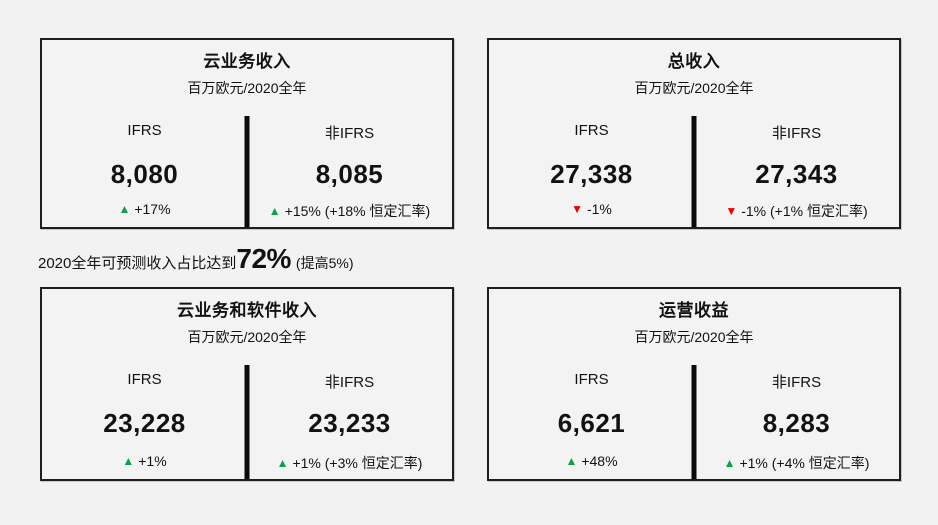 This screenshot has height=525, width=938. I want to click on ifrs-value: 23,228, so click(144, 423).